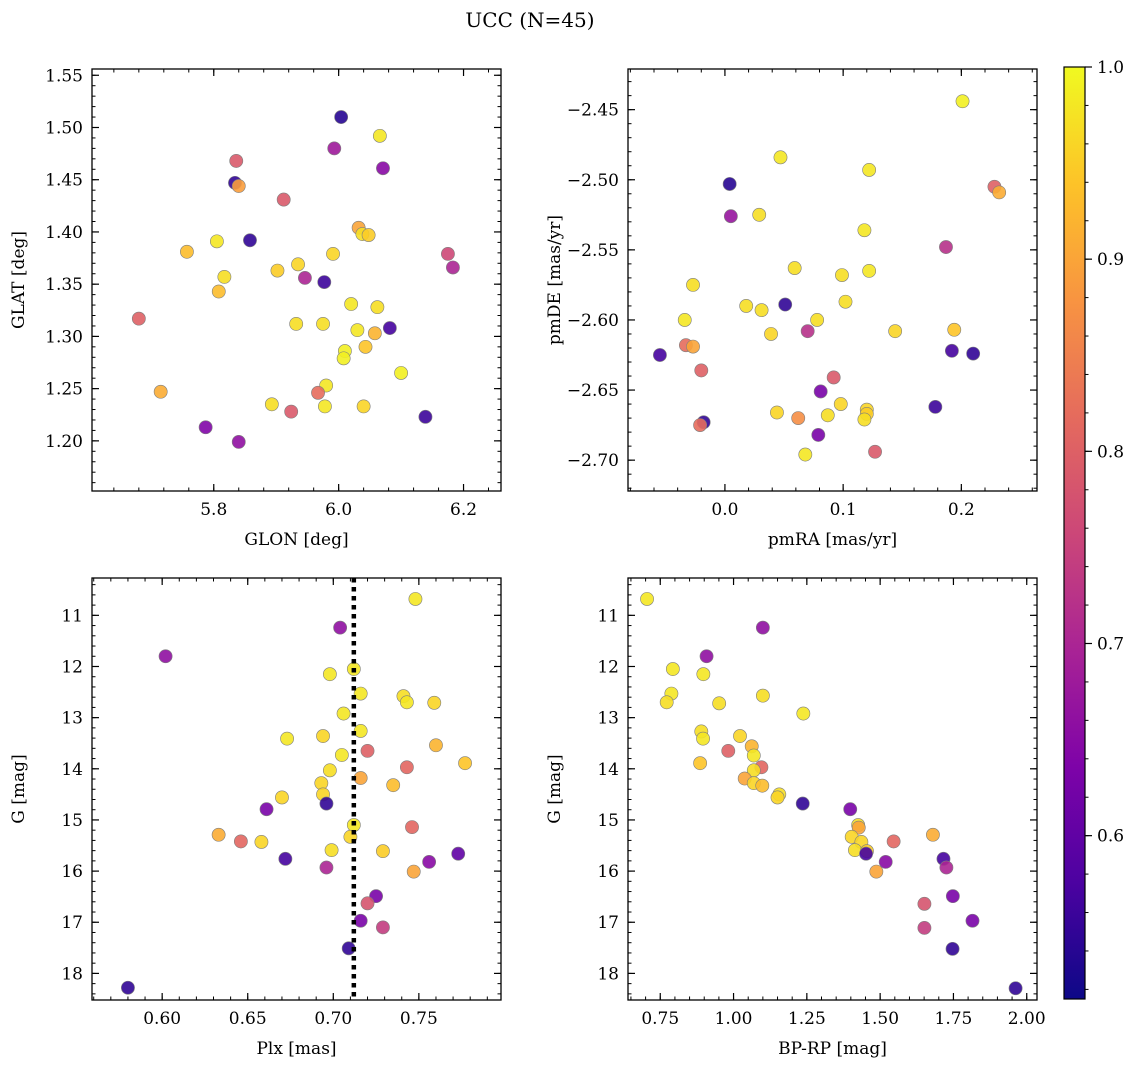 This screenshot has height=1067, width=1136. I want to click on y-tick-label: −2.55, so click(593, 251).